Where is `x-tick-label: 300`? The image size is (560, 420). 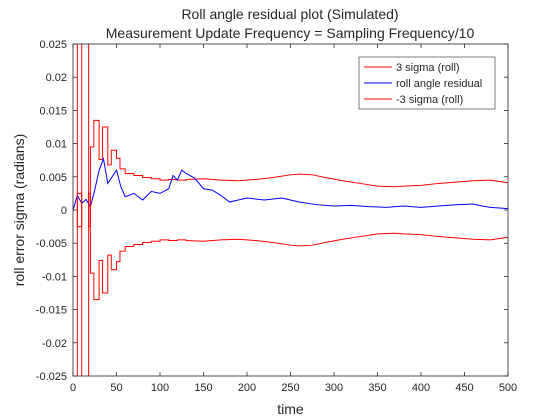
x-tick-label: 300 is located at coordinates (334, 388).